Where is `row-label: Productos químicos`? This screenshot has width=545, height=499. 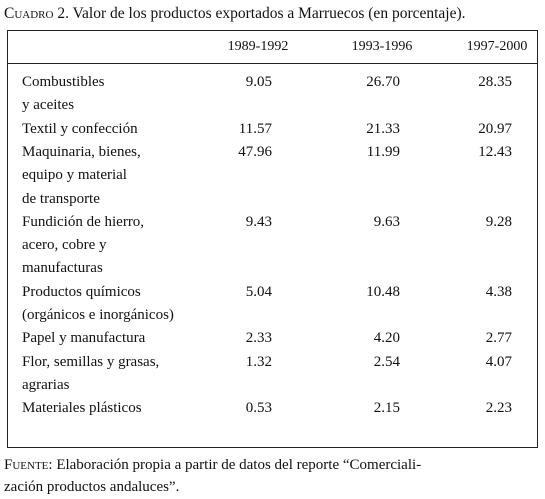
row-label: Productos químicos is located at coordinates (81, 291).